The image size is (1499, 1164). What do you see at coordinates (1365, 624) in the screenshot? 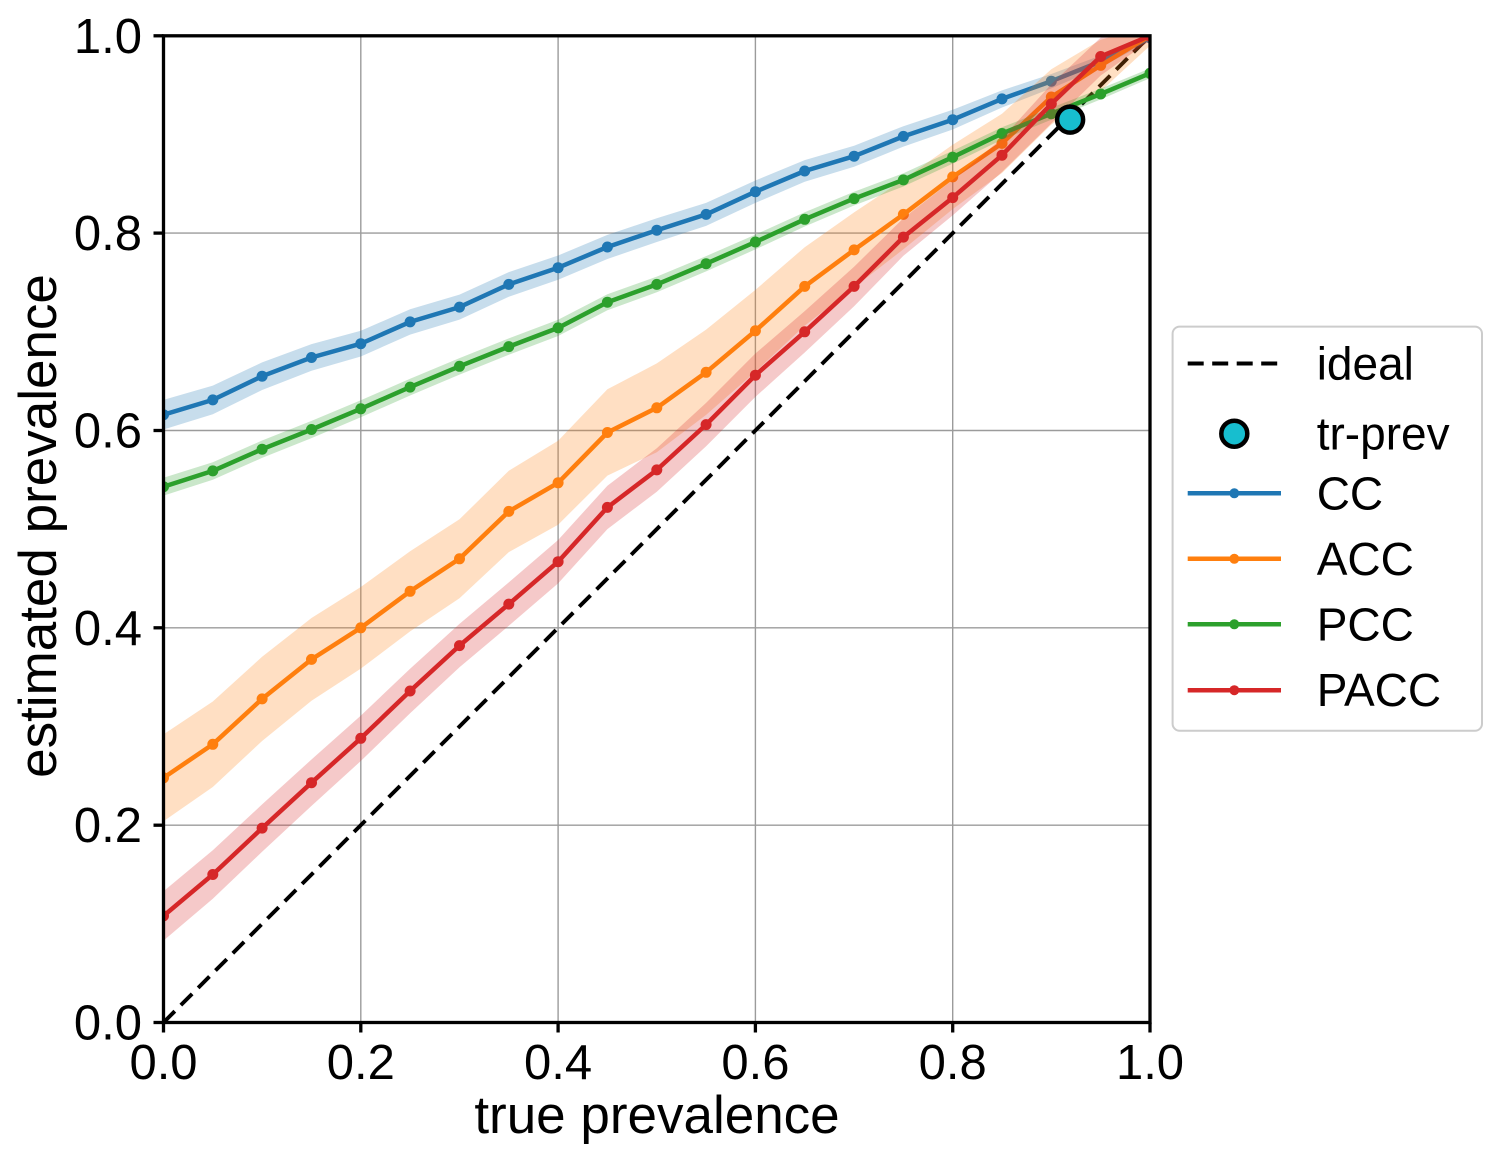
I see `svg-text: PCC` at bounding box center [1365, 624].